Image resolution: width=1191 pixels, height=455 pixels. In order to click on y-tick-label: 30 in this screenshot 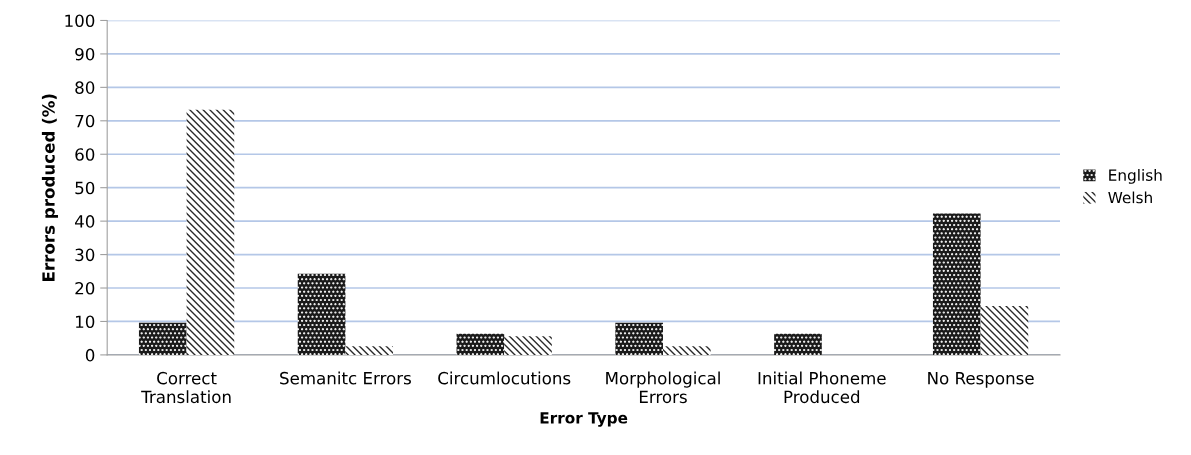, I will do `click(85, 255)`.